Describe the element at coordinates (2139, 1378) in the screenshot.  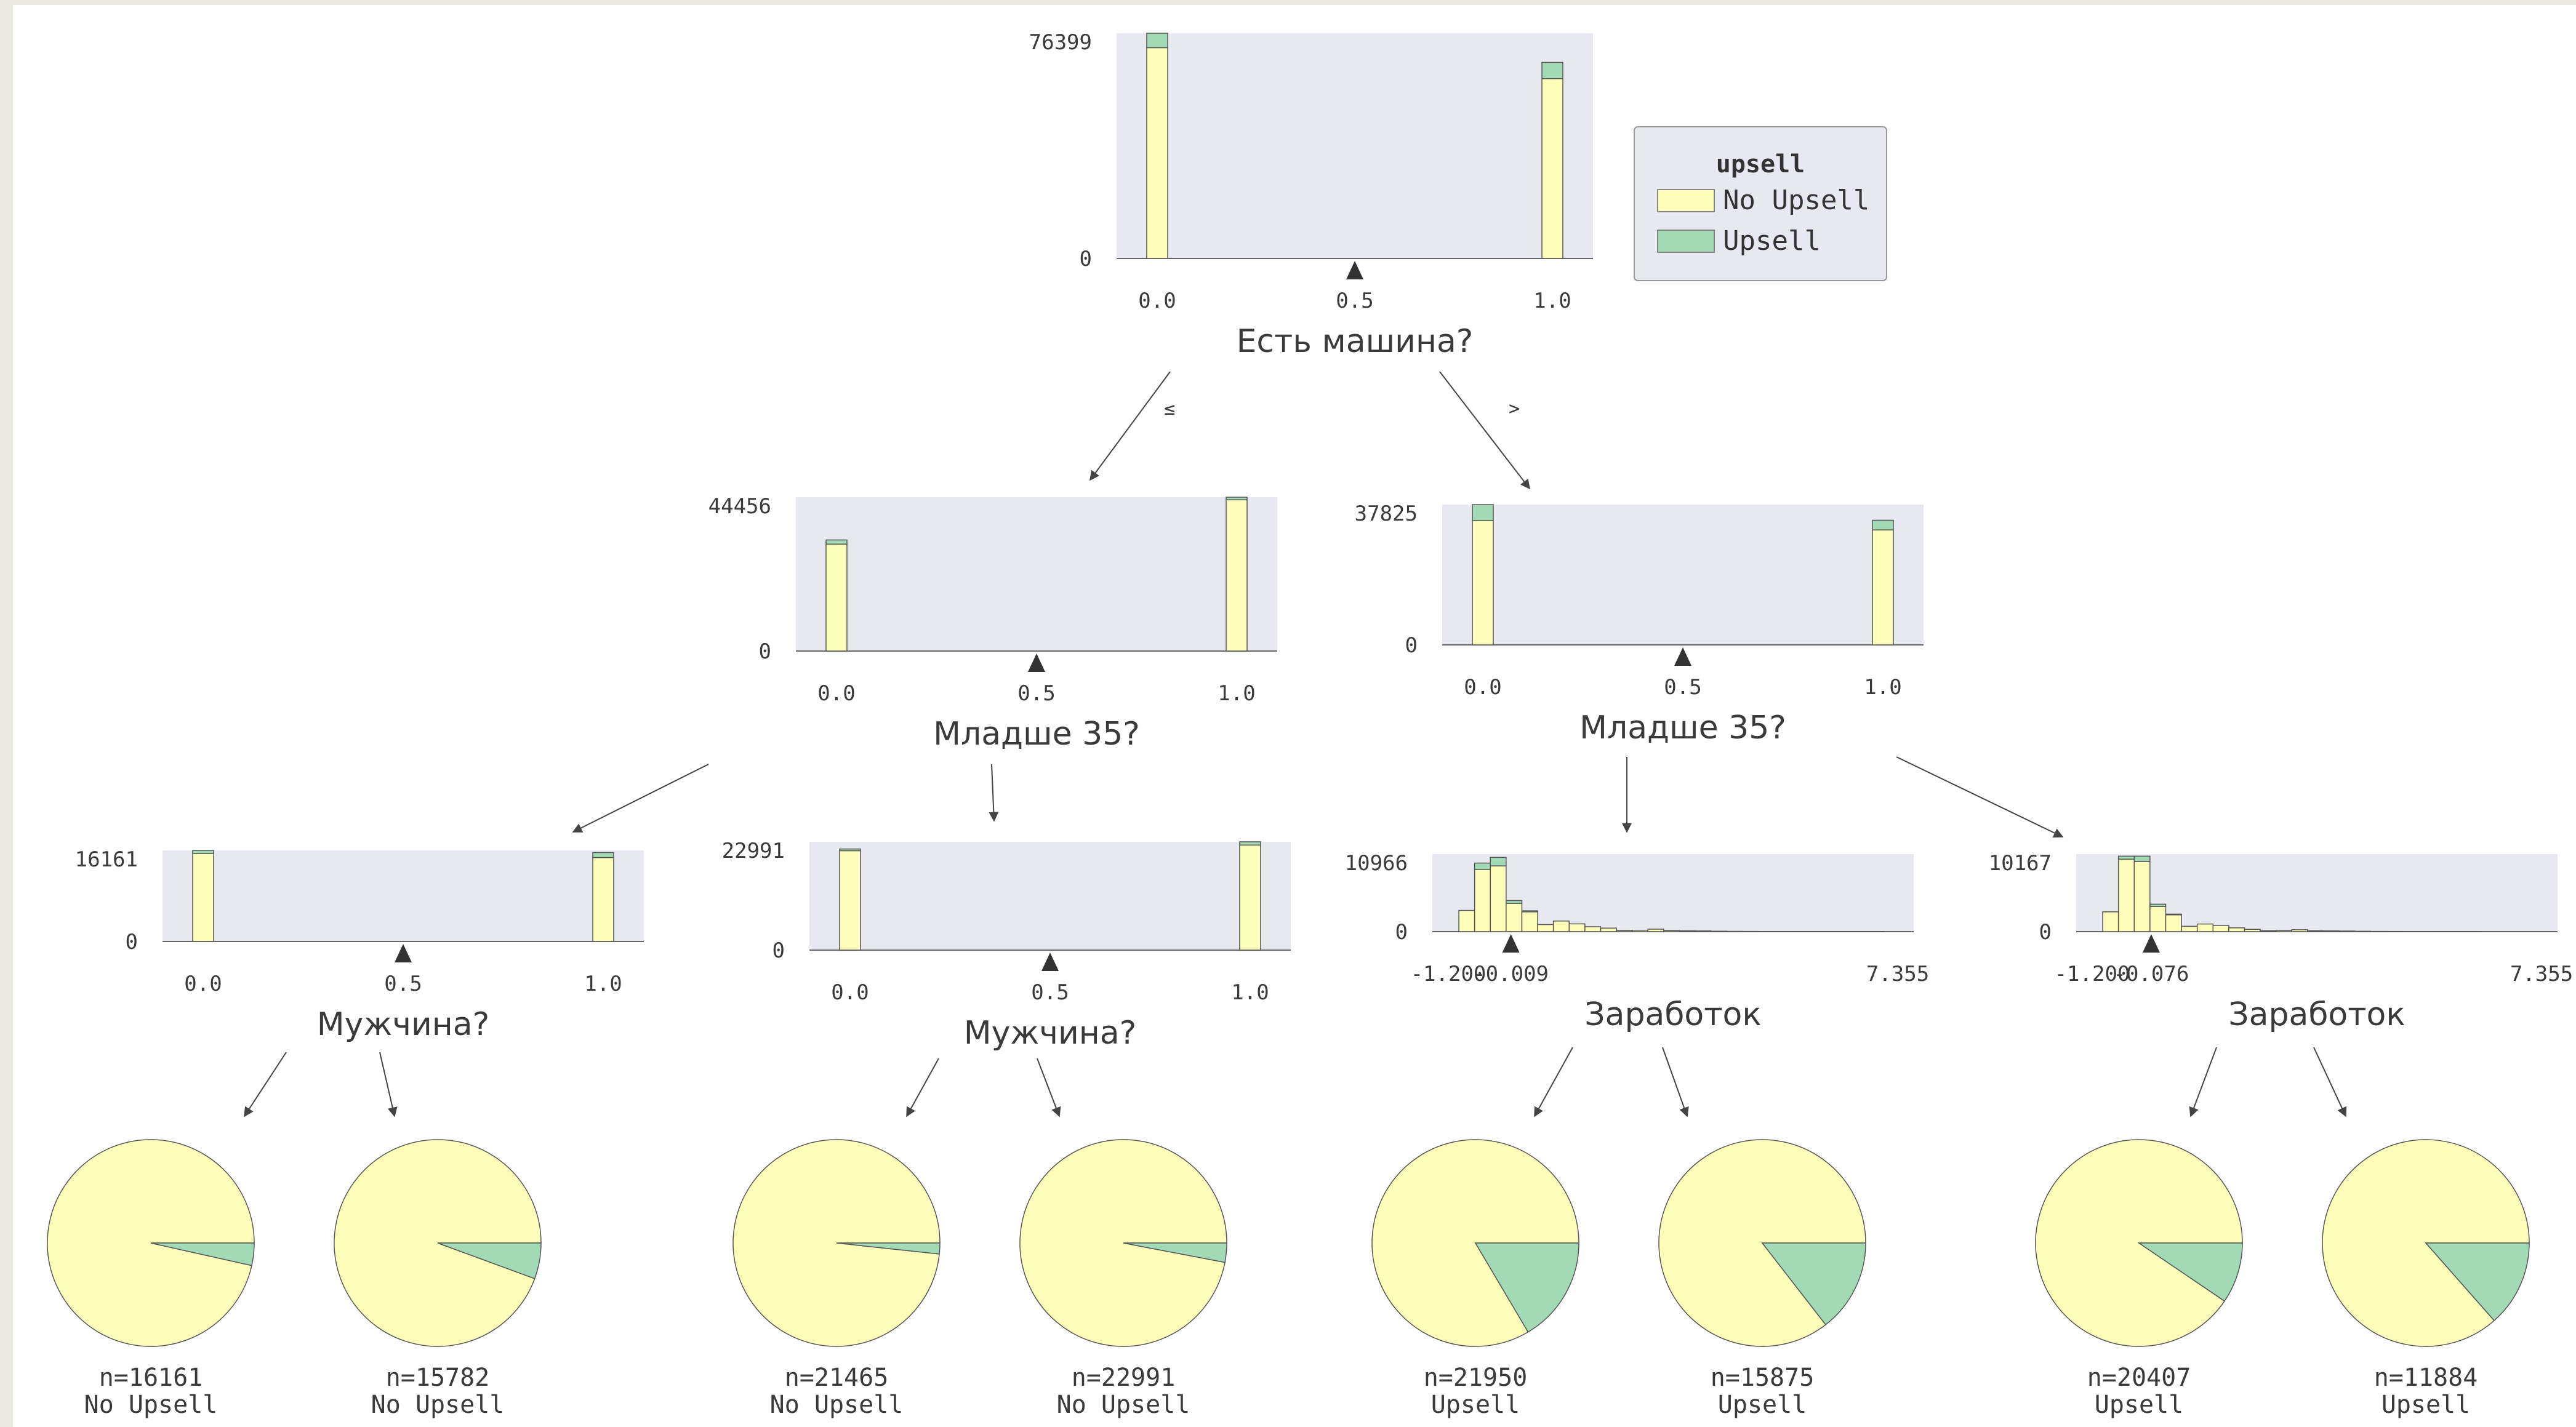
I see `leaf-count-label: n=20407` at that location.